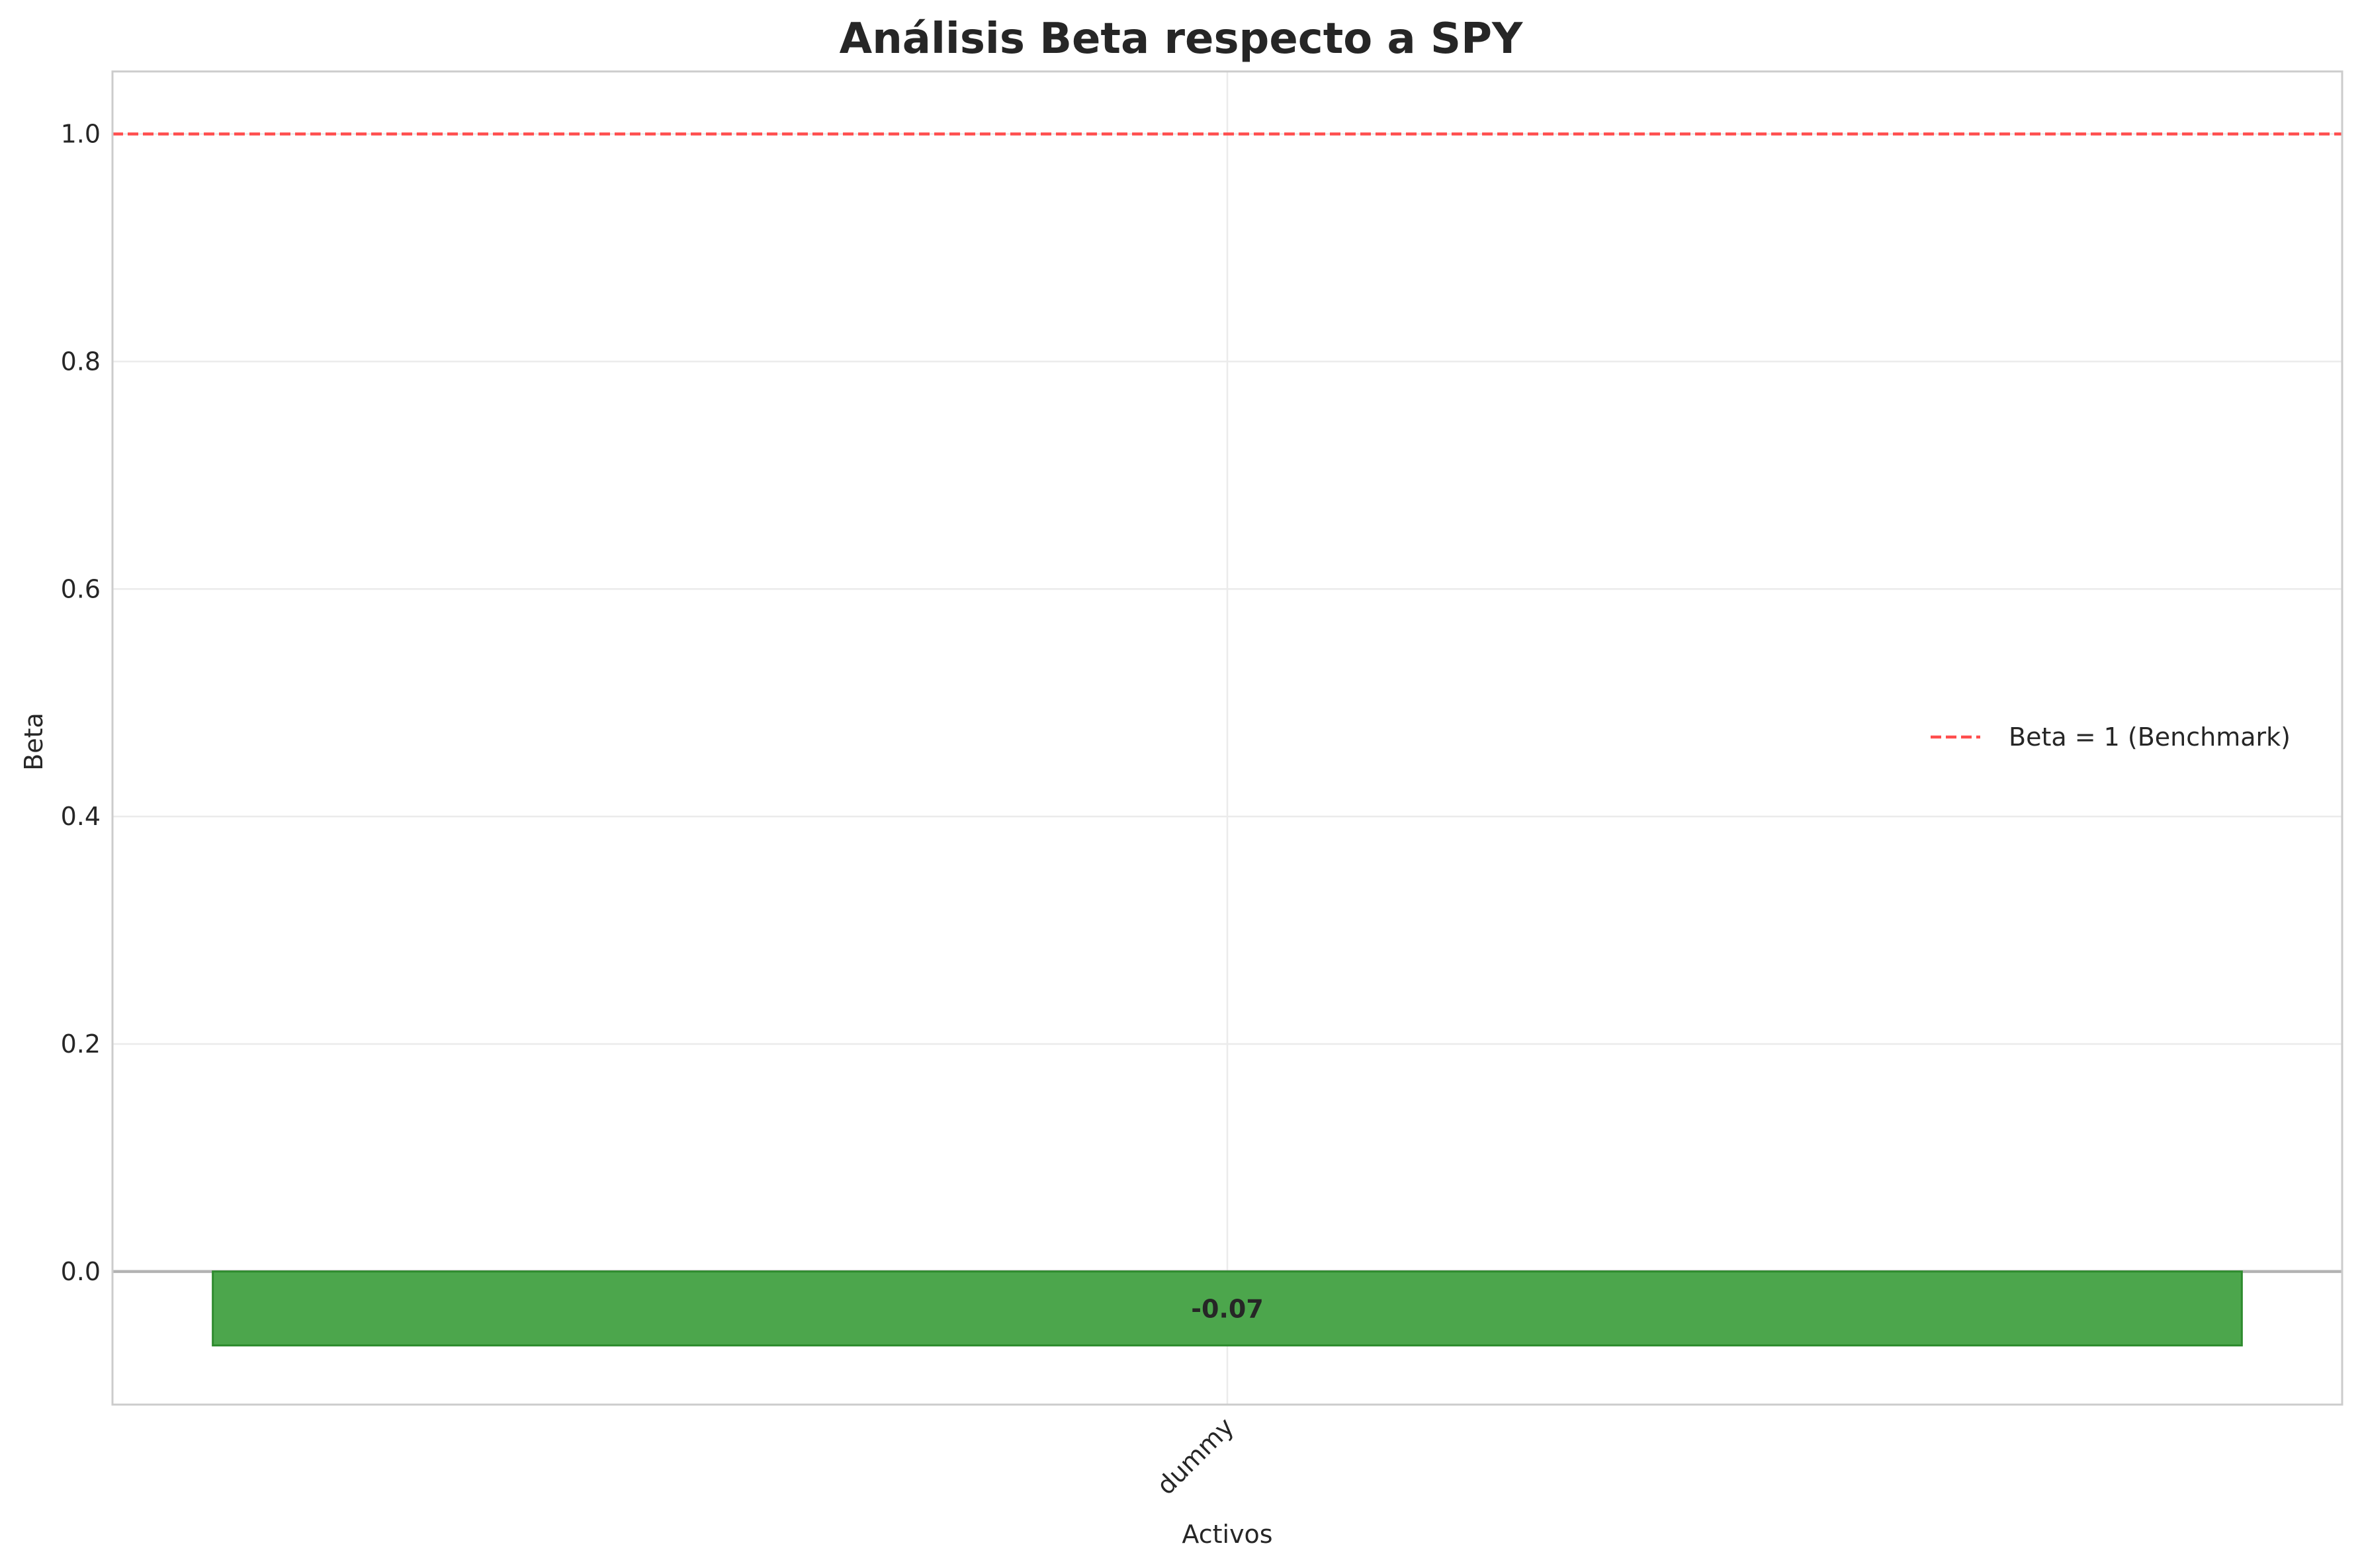 The height and width of the screenshot is (1568, 2362). I want to click on y-tick-label: 0.4, so click(81, 817).